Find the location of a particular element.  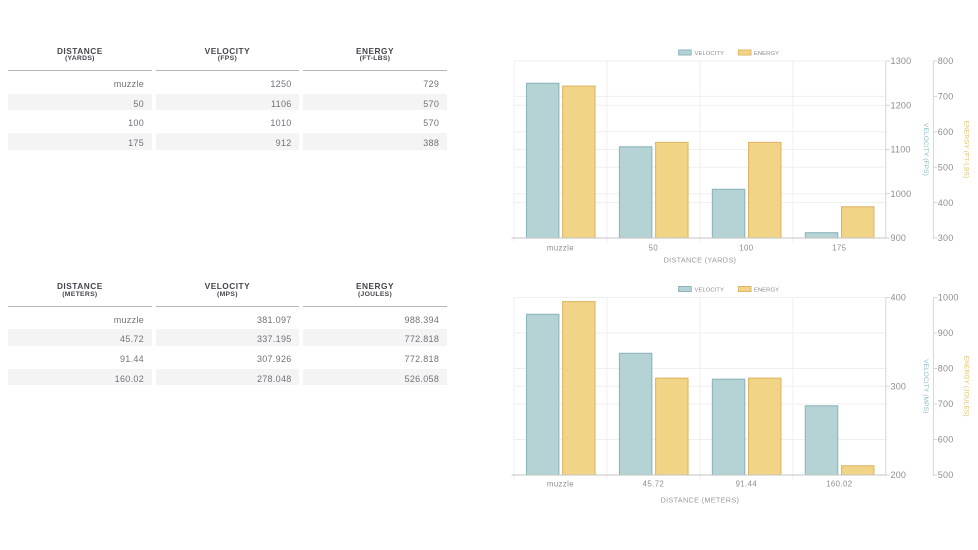

svg-text: VELOCITY (MPS) is located at coordinates (925, 386).